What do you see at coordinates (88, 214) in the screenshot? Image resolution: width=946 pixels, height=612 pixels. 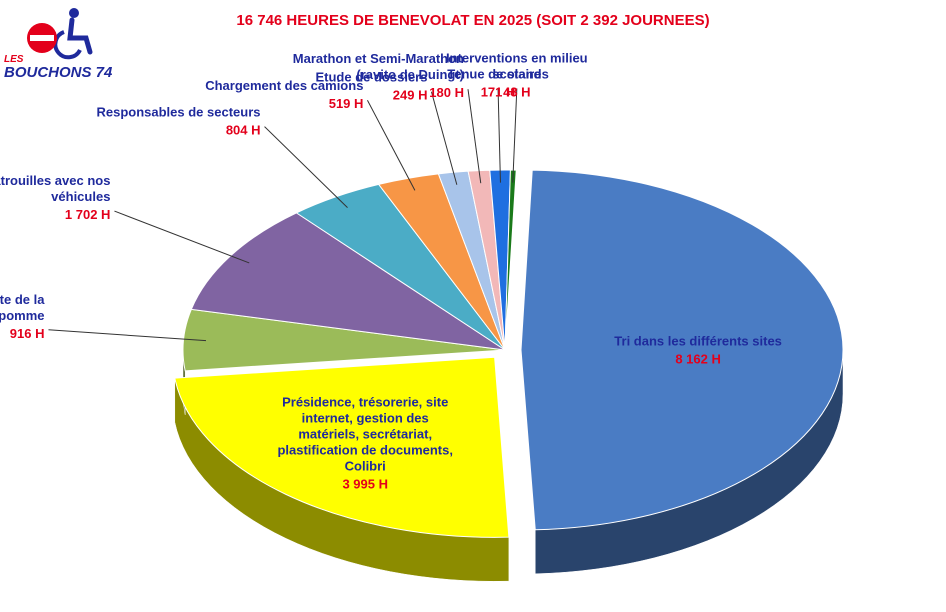 I see `slice-value-3: 1 702 H` at bounding box center [88, 214].